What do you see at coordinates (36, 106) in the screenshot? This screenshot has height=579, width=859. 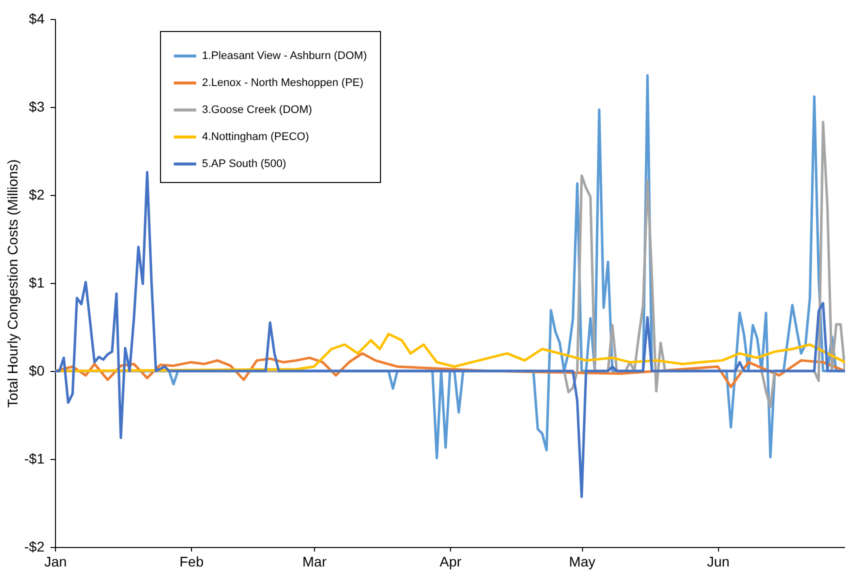 I see `y-tick-label: $3` at bounding box center [36, 106].